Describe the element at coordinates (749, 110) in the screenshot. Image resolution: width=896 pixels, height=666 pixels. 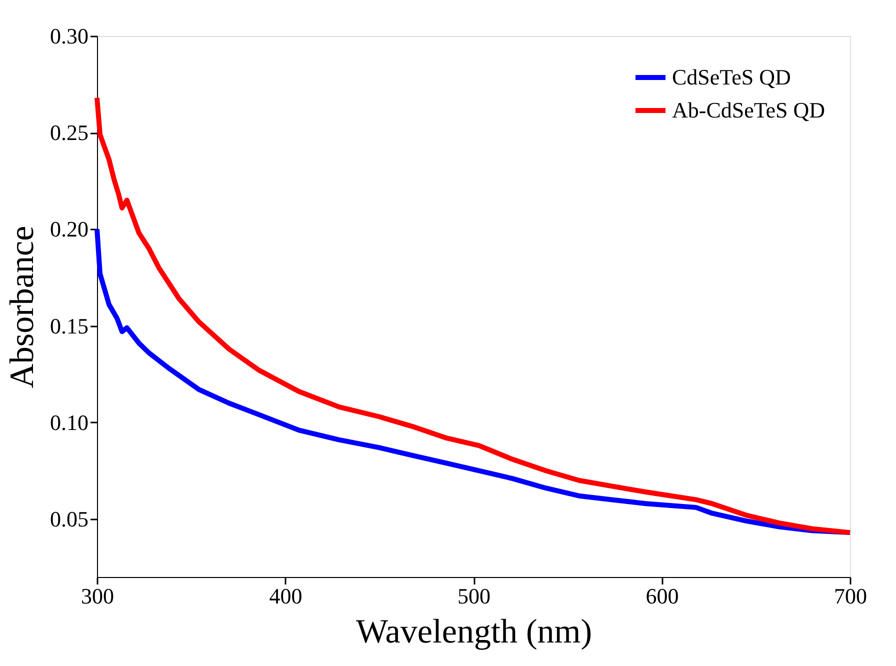
I see `legend-label: Ab-CdSeTeS QD` at that location.